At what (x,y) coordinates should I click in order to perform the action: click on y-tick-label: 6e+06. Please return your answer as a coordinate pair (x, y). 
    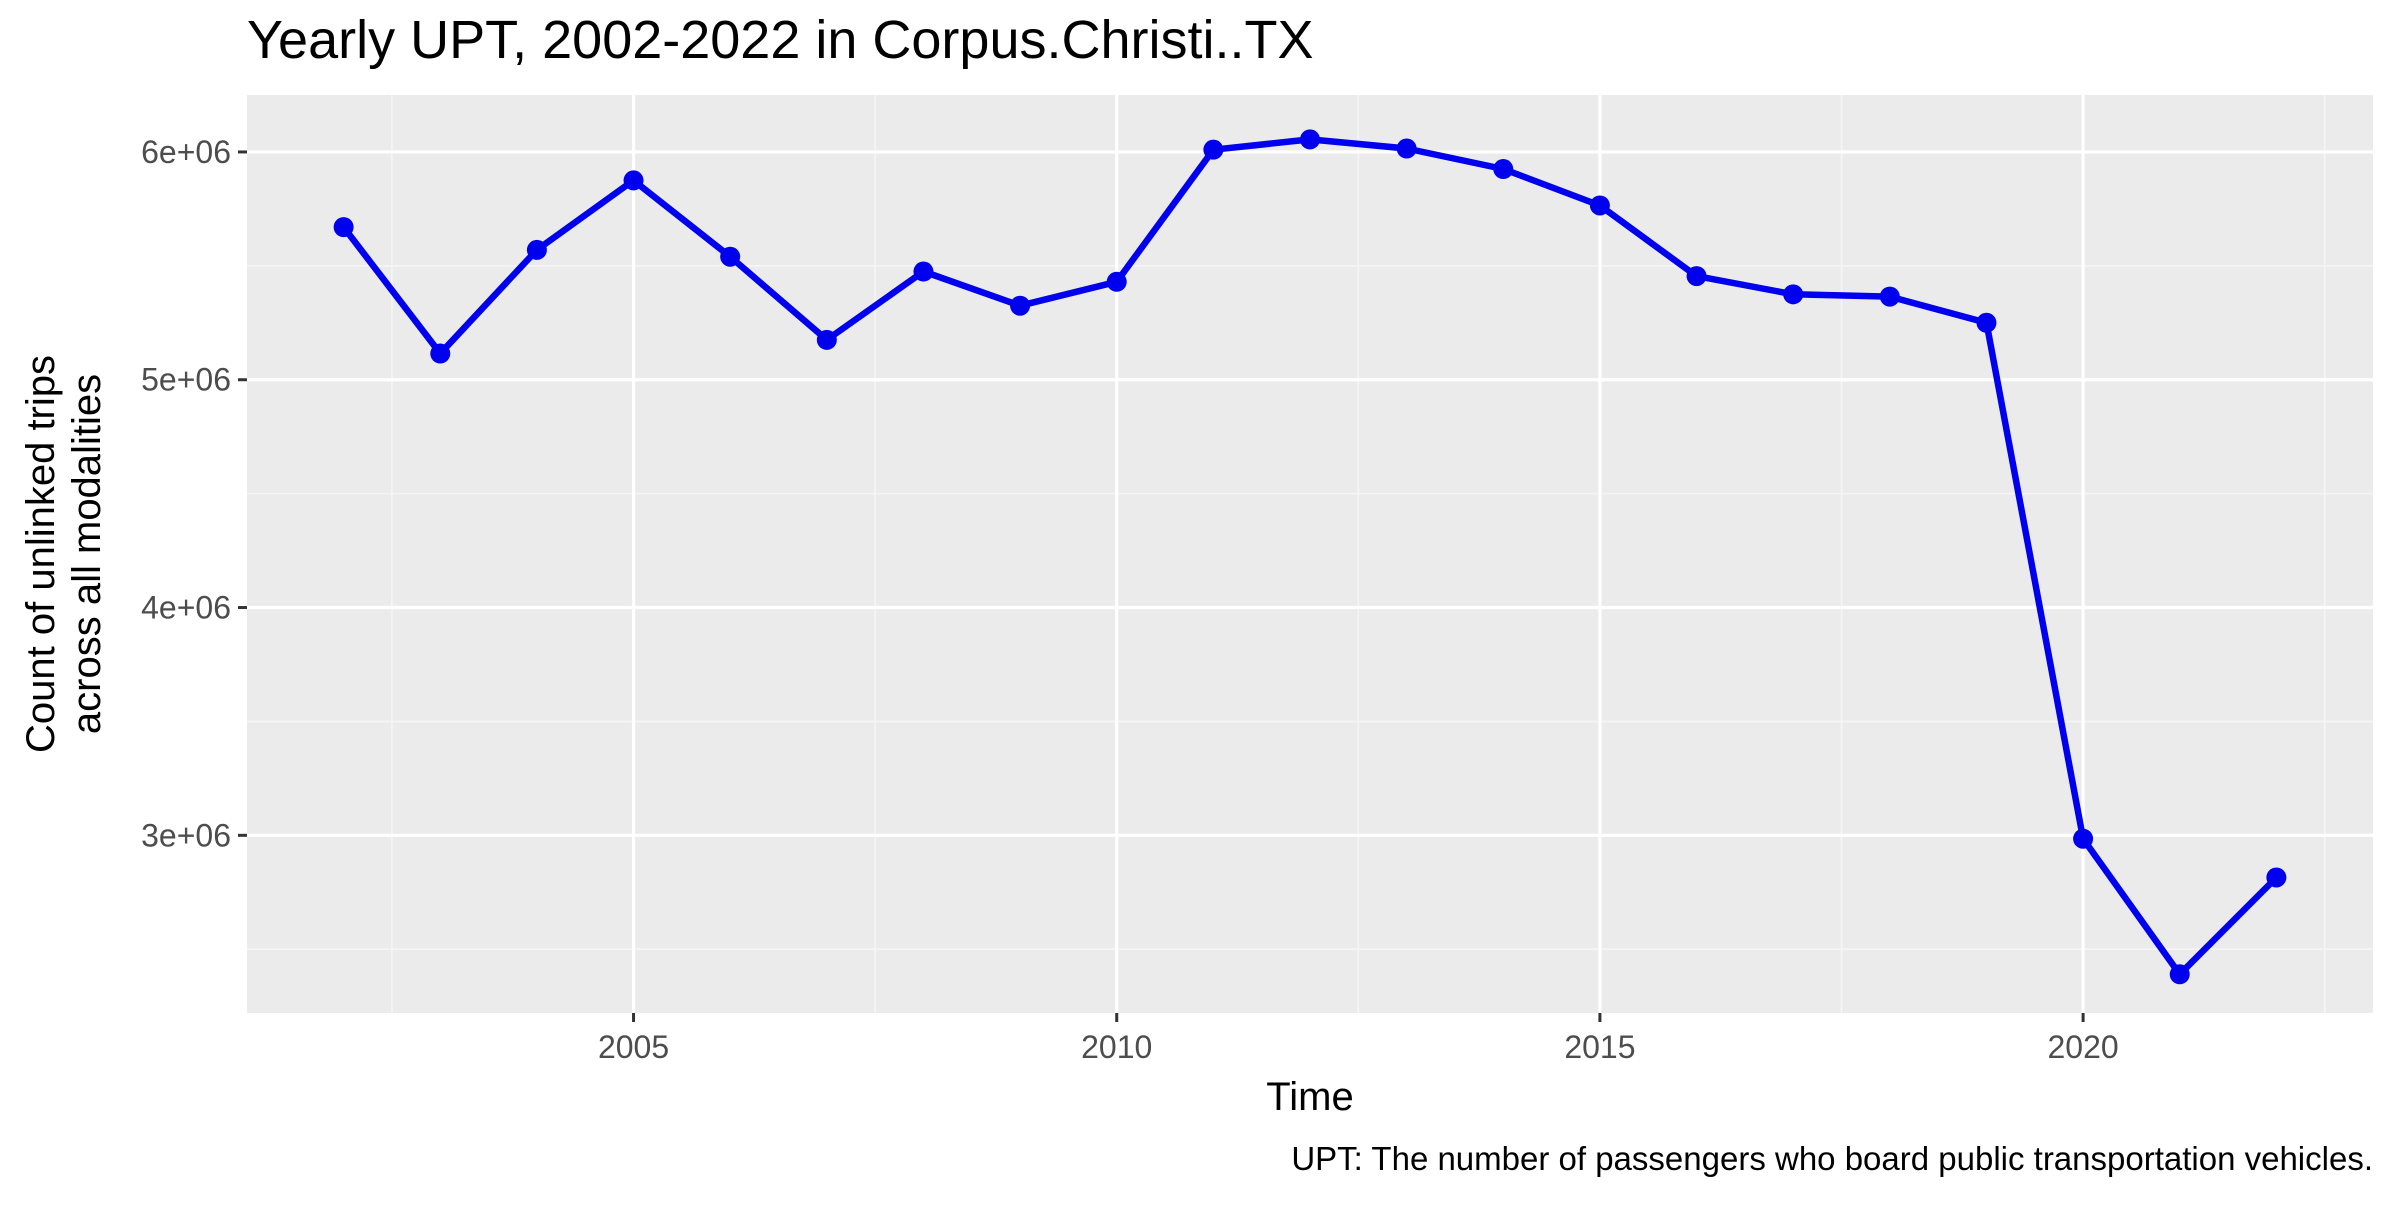
    Looking at the image, I should click on (186, 152).